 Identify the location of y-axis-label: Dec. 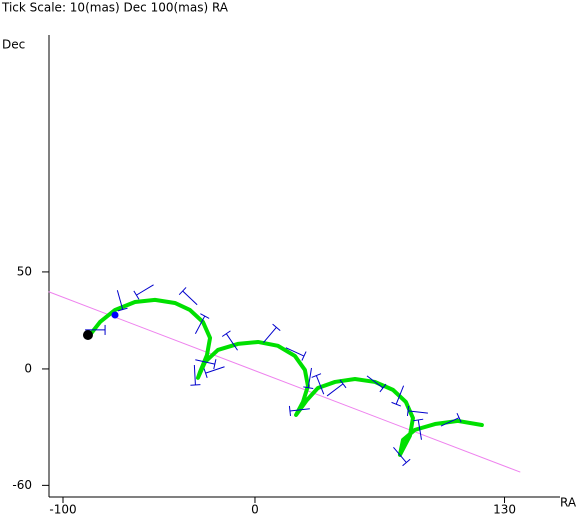
(13, 45).